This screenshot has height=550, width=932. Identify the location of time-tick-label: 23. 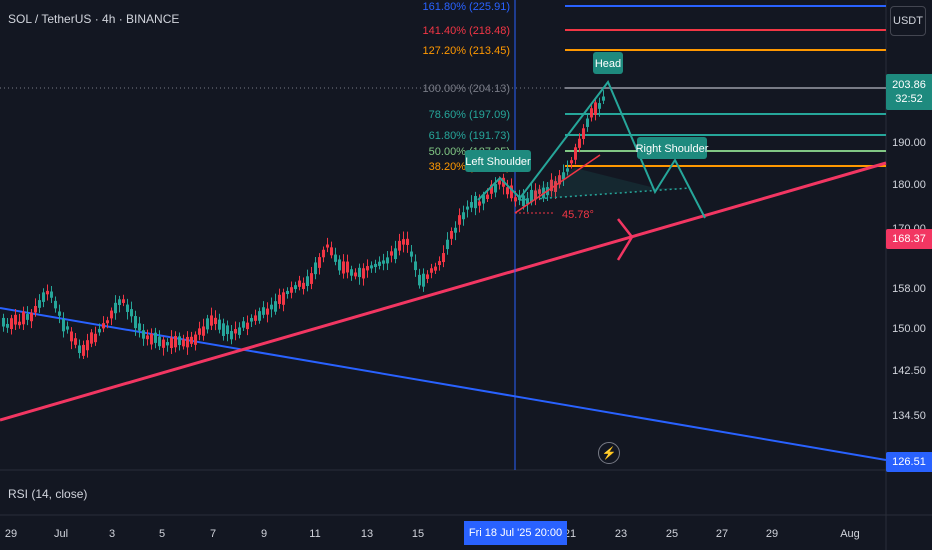
(621, 534).